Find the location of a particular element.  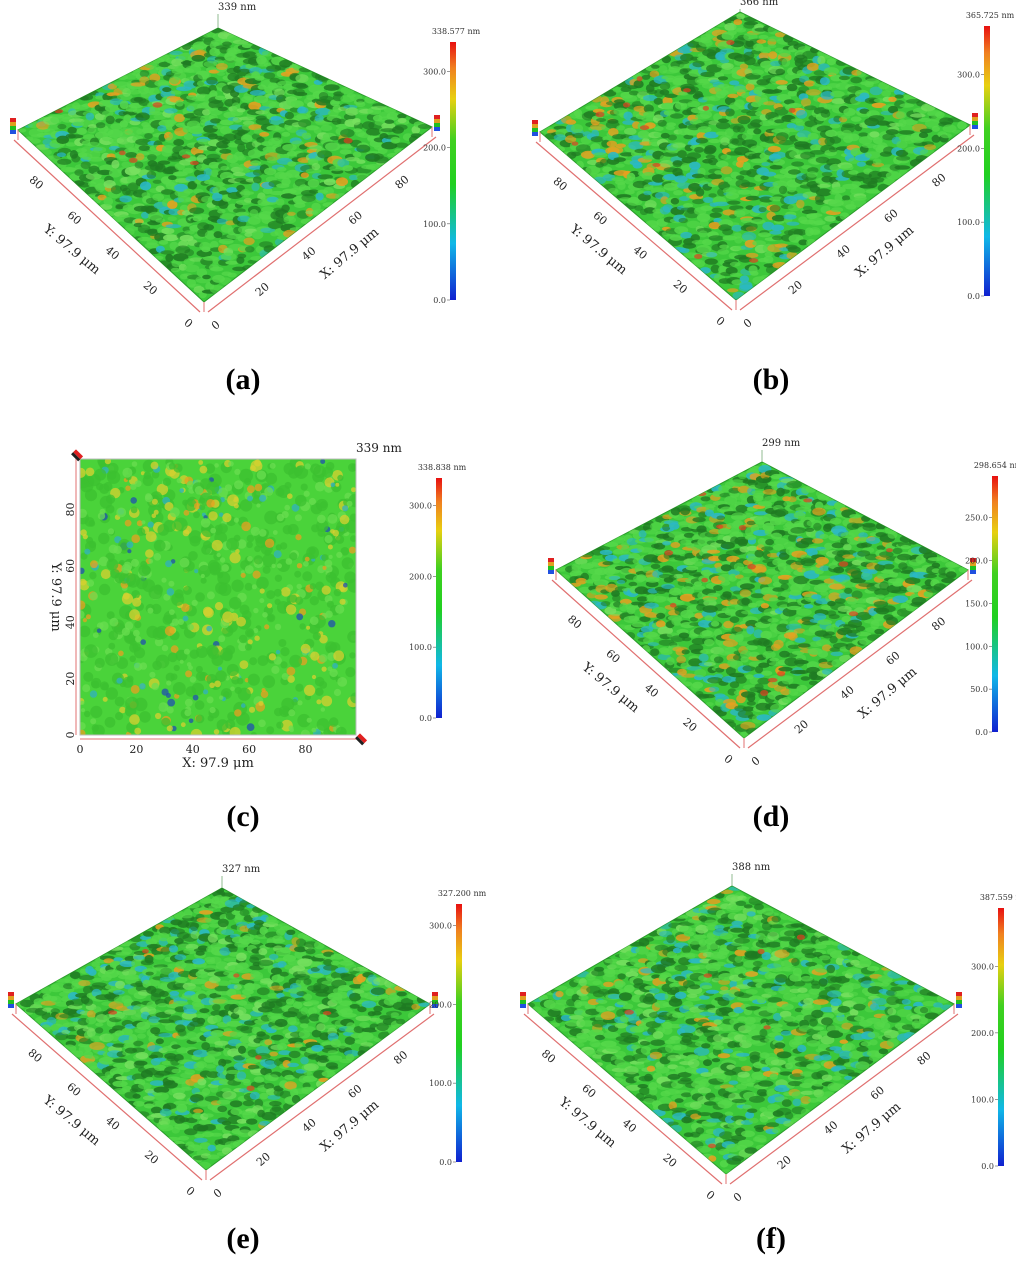

y-tick-label: 80 is located at coordinates (70, 509).